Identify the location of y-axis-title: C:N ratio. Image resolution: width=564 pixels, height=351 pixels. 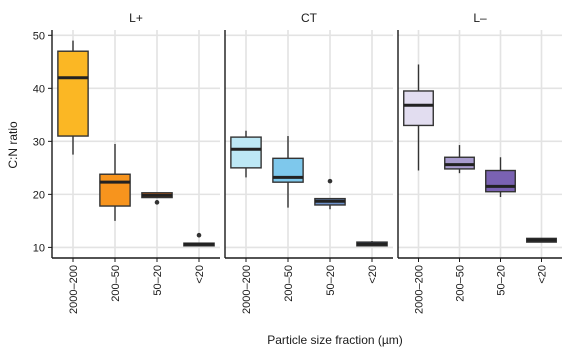
(13, 145).